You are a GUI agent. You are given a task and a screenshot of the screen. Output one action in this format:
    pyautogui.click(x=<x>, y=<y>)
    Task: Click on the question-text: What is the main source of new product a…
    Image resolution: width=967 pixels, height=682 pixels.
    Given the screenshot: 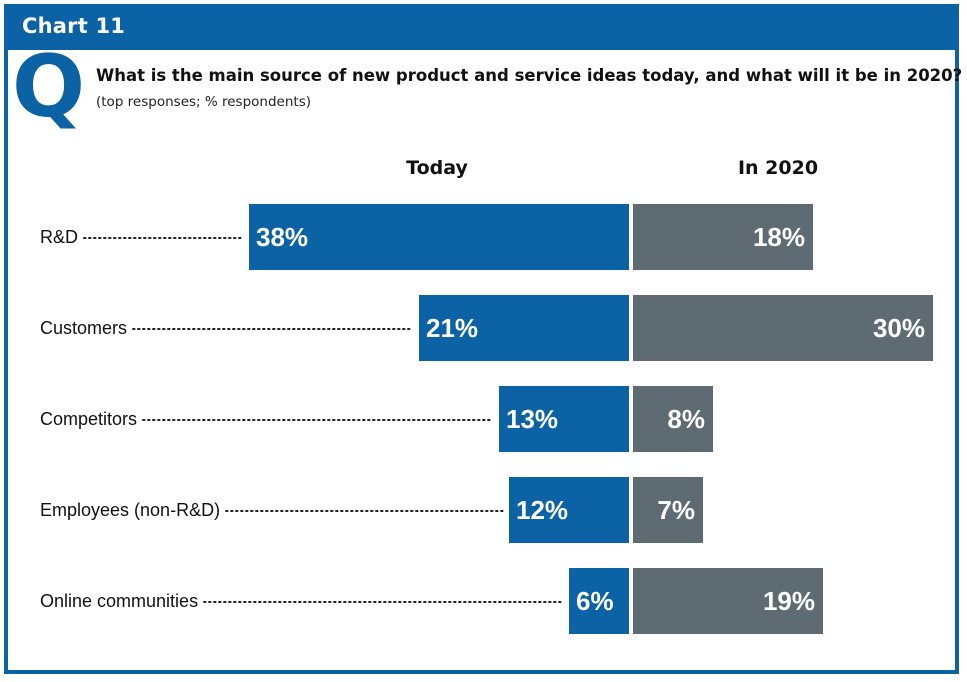 What is the action you would take?
    pyautogui.click(x=529, y=75)
    